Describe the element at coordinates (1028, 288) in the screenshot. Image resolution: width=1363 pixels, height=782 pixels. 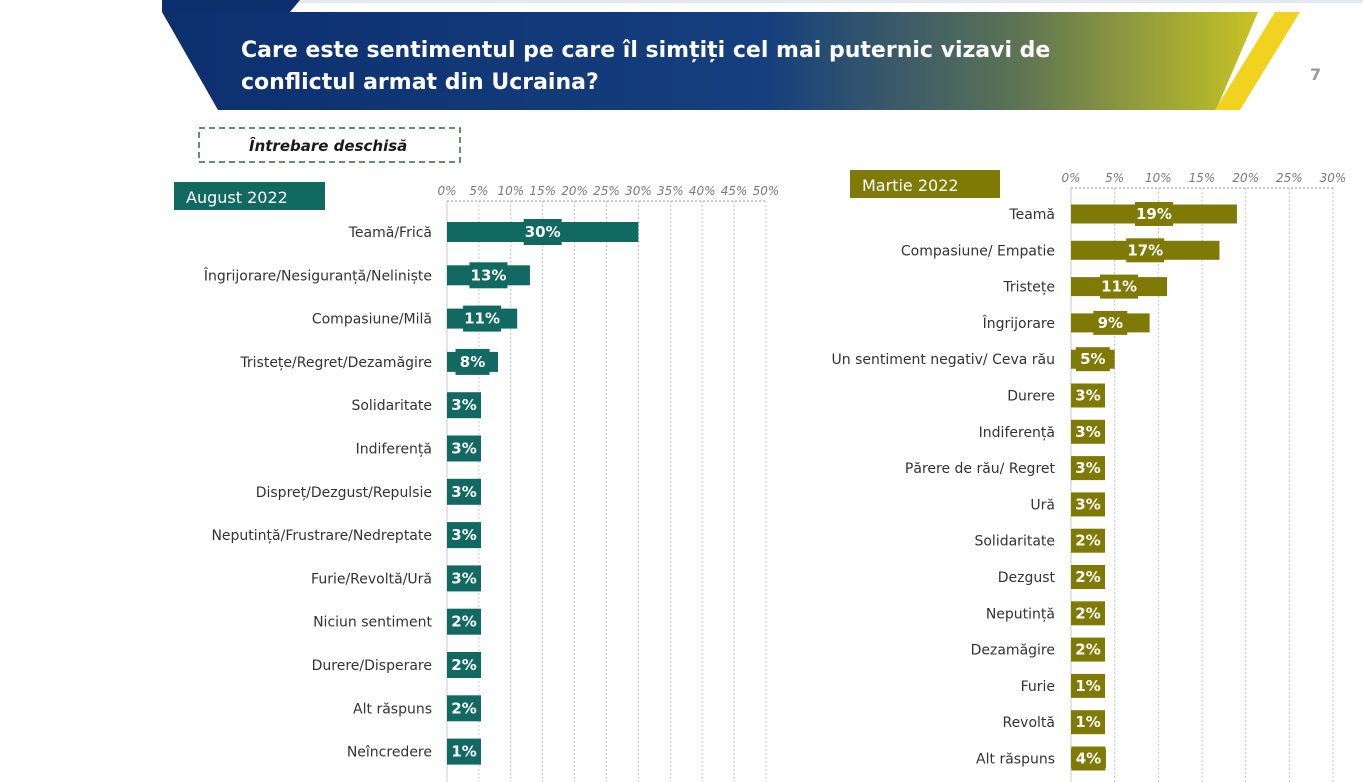
I see `category-label: Tristețe` at that location.